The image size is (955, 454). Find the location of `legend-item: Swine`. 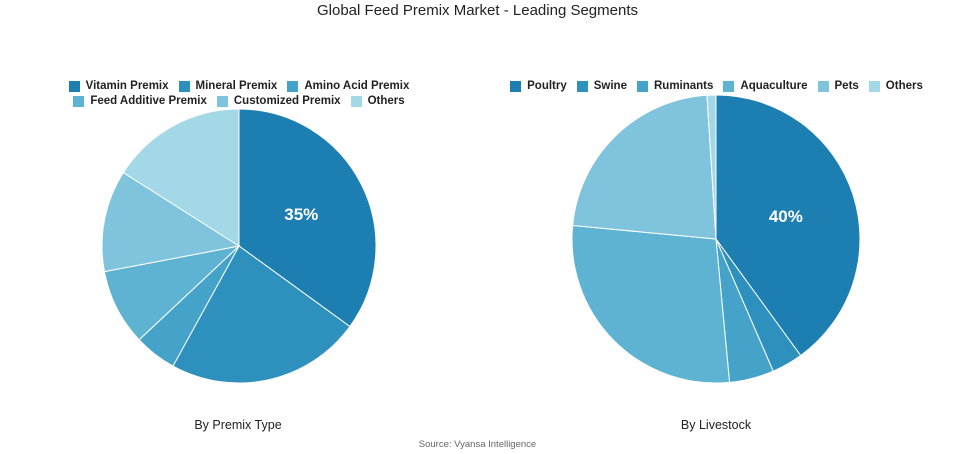

legend-item: Swine is located at coordinates (601, 86).